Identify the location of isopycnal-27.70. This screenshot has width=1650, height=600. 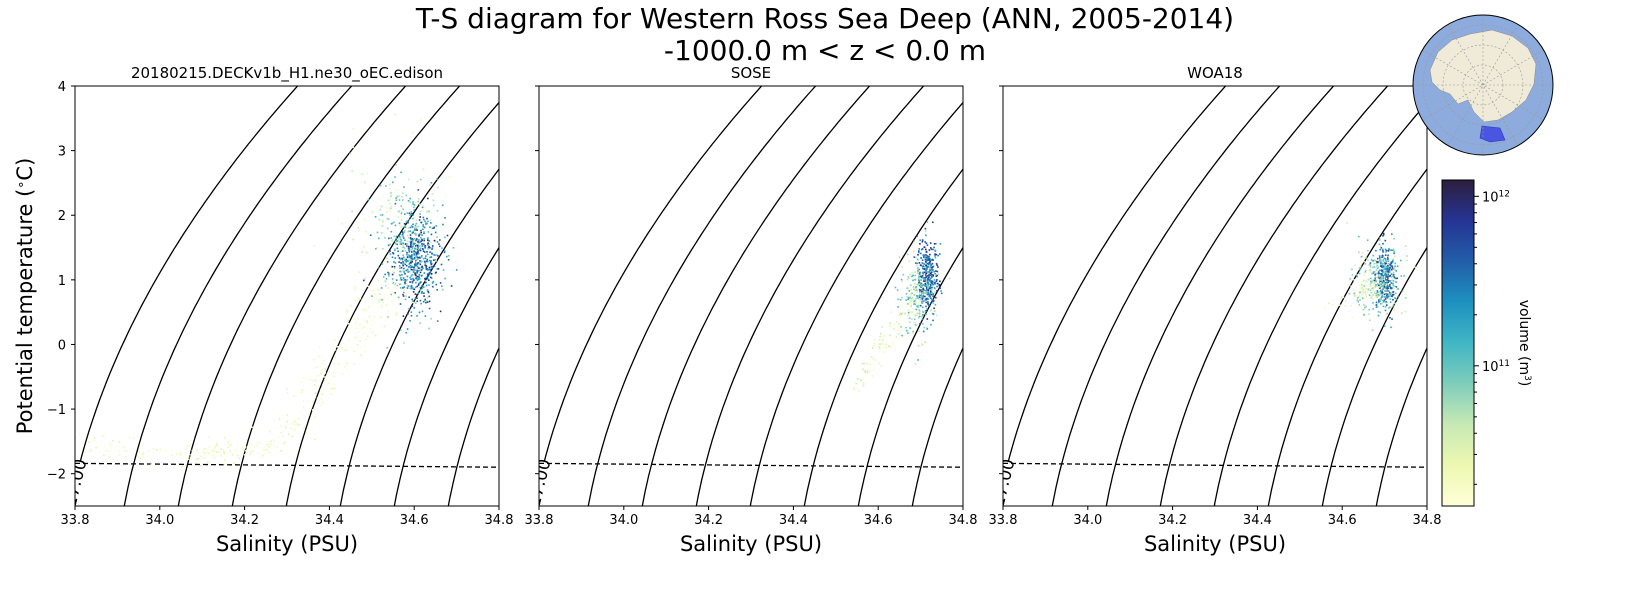
(473, 426).